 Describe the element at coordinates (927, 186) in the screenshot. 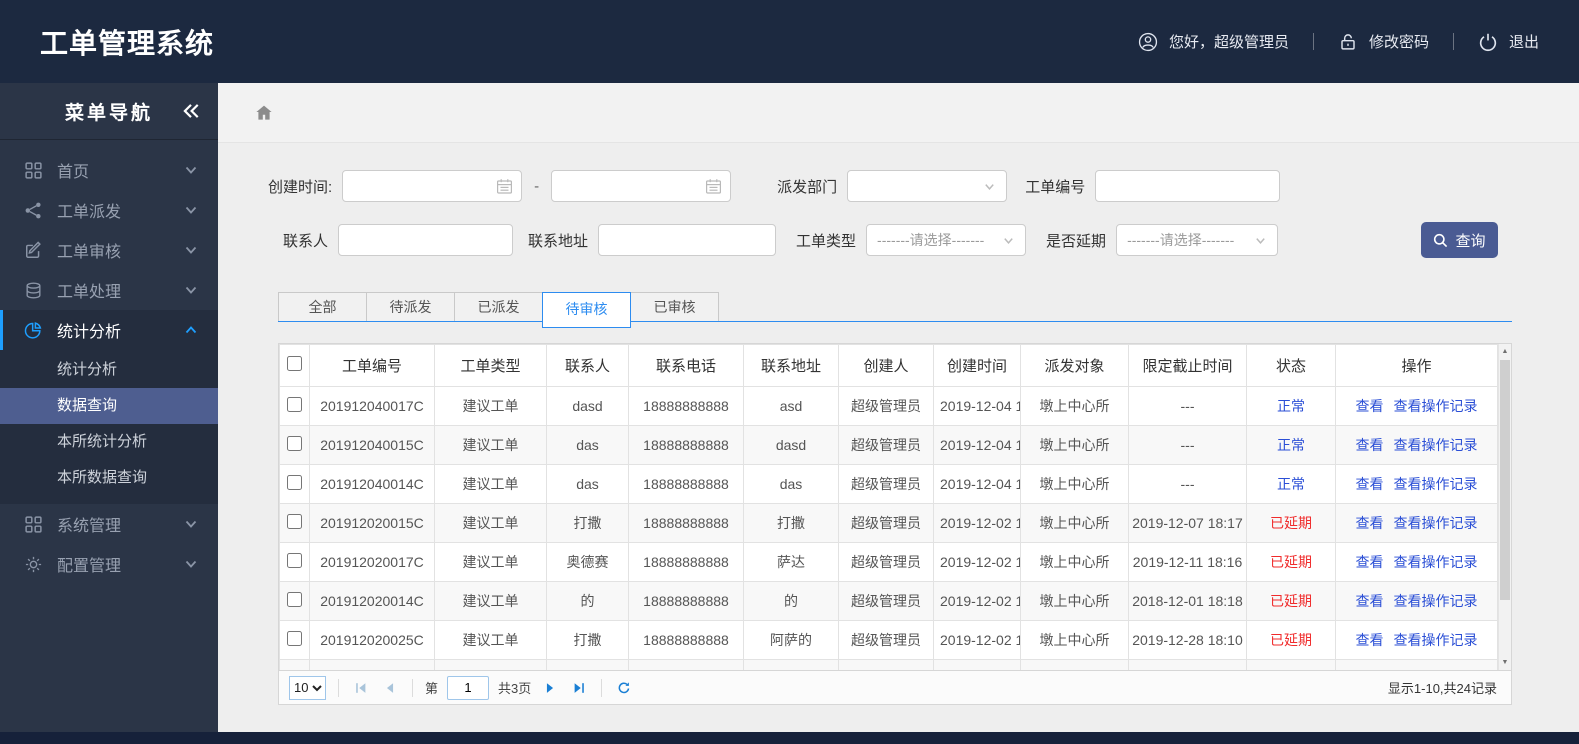

I see `dispatch-dept-select` at that location.